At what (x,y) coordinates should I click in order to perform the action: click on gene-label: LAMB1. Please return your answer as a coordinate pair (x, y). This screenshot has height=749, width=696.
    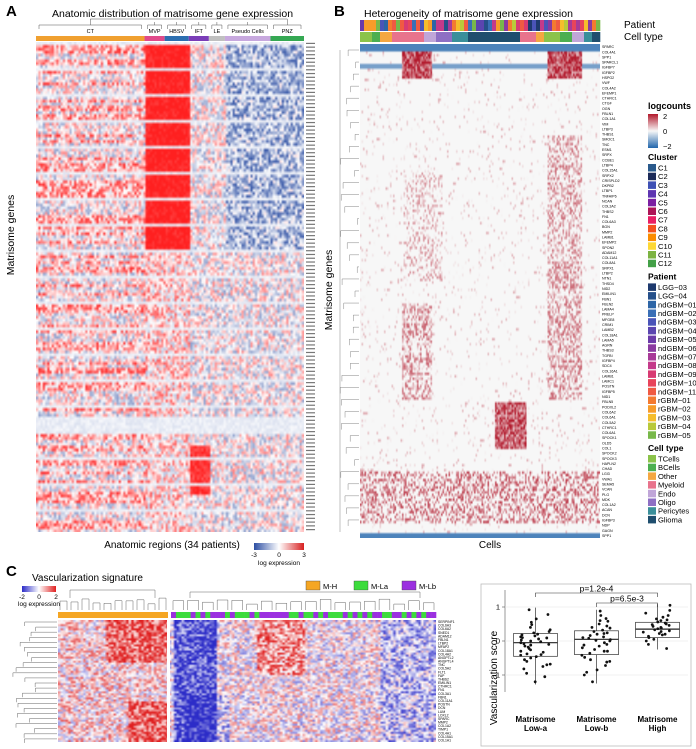
    Looking at the image, I should click on (608, 238).